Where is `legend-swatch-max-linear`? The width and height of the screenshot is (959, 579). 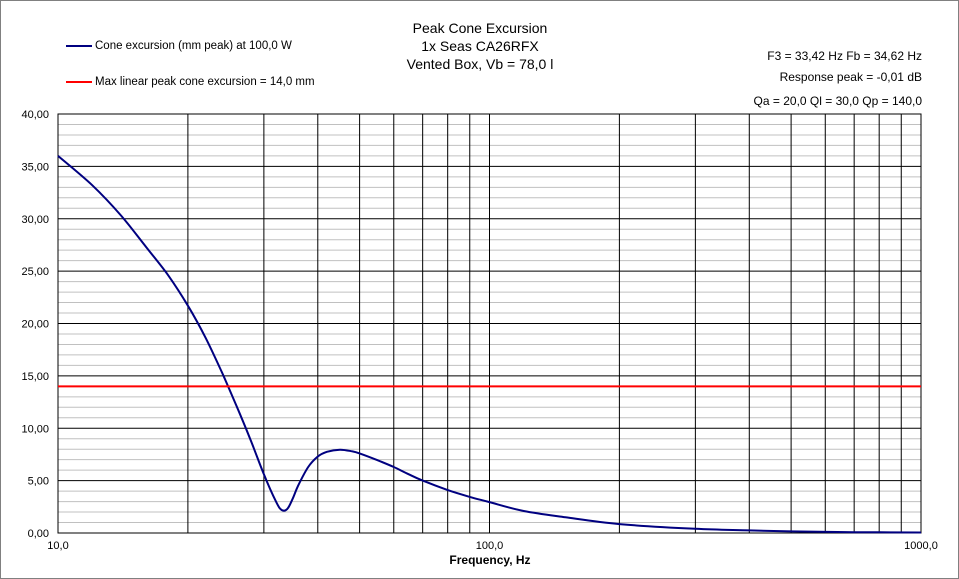 legend-swatch-max-linear is located at coordinates (79, 81).